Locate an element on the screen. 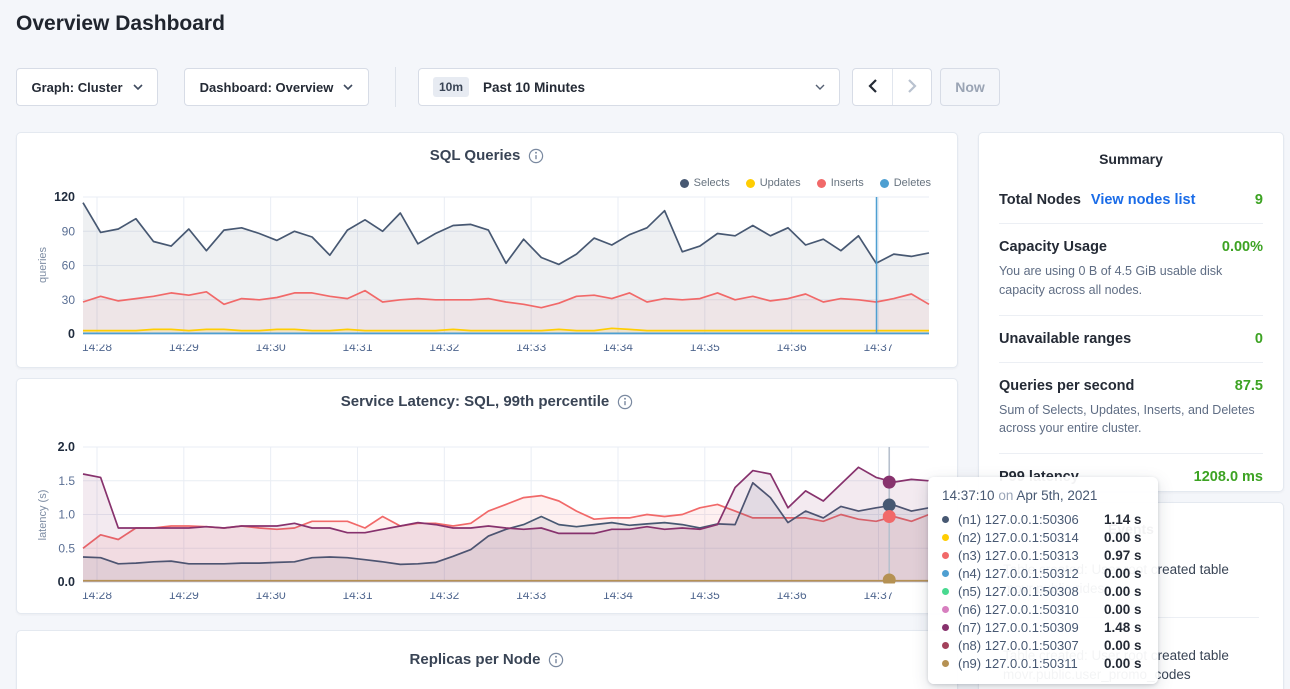  tooltip-node-row: (n1) 127.0.0.1:50306 1.14 s is located at coordinates (1043, 519).